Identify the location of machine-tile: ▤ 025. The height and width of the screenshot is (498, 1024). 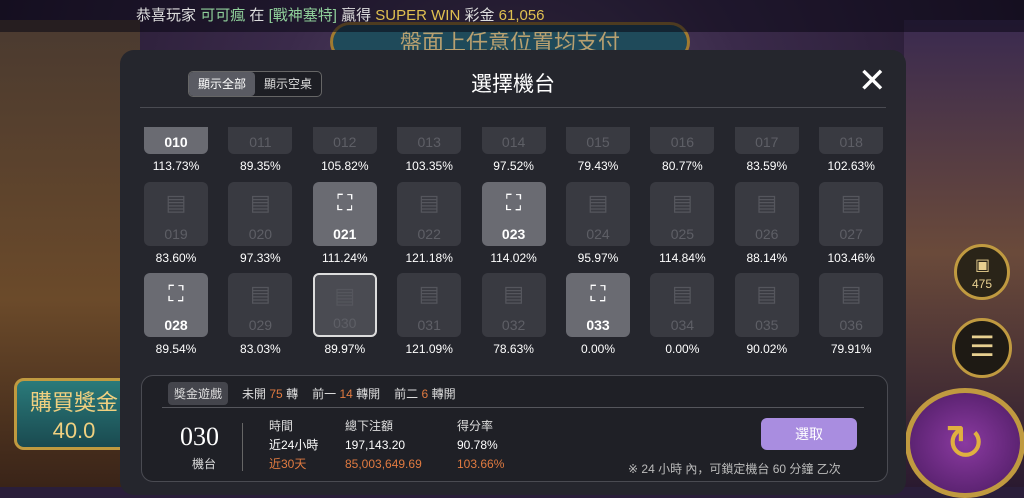
(682, 213).